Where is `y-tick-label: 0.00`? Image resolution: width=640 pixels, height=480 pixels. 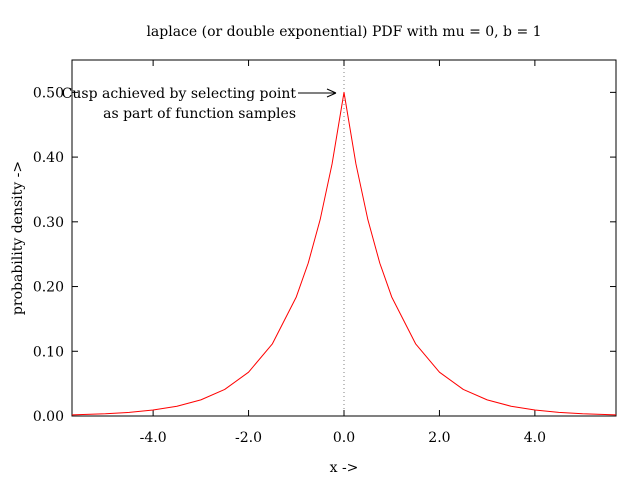
y-tick-label: 0.00 is located at coordinates (48, 417).